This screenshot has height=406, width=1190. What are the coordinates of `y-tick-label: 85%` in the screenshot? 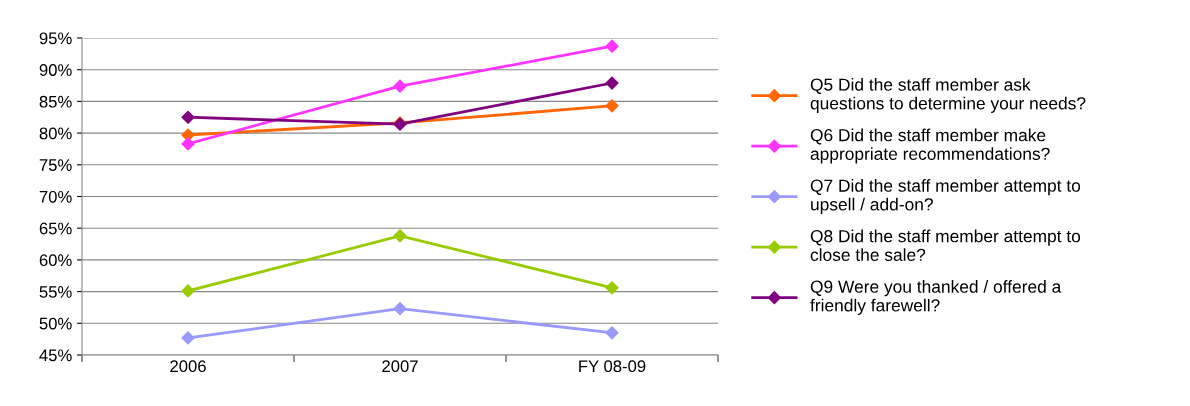 It's located at (55, 101).